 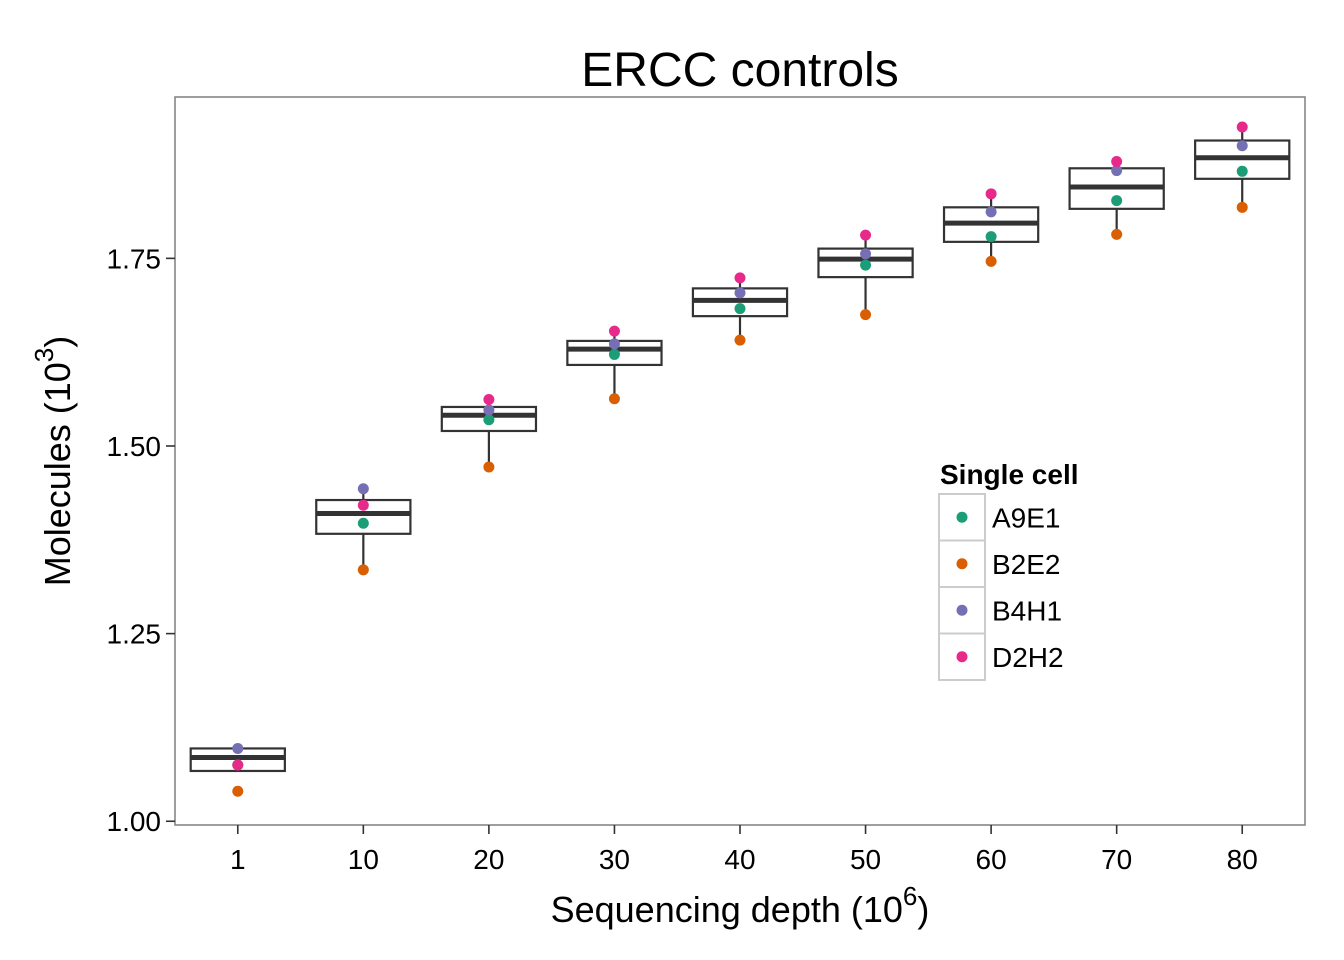 What do you see at coordinates (962, 517) in the screenshot?
I see `legend-dot-a9e1` at bounding box center [962, 517].